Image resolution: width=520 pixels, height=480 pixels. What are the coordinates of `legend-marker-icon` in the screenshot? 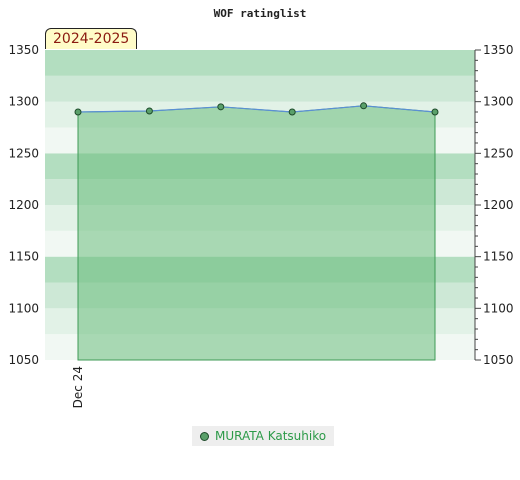 It's located at (204, 436).